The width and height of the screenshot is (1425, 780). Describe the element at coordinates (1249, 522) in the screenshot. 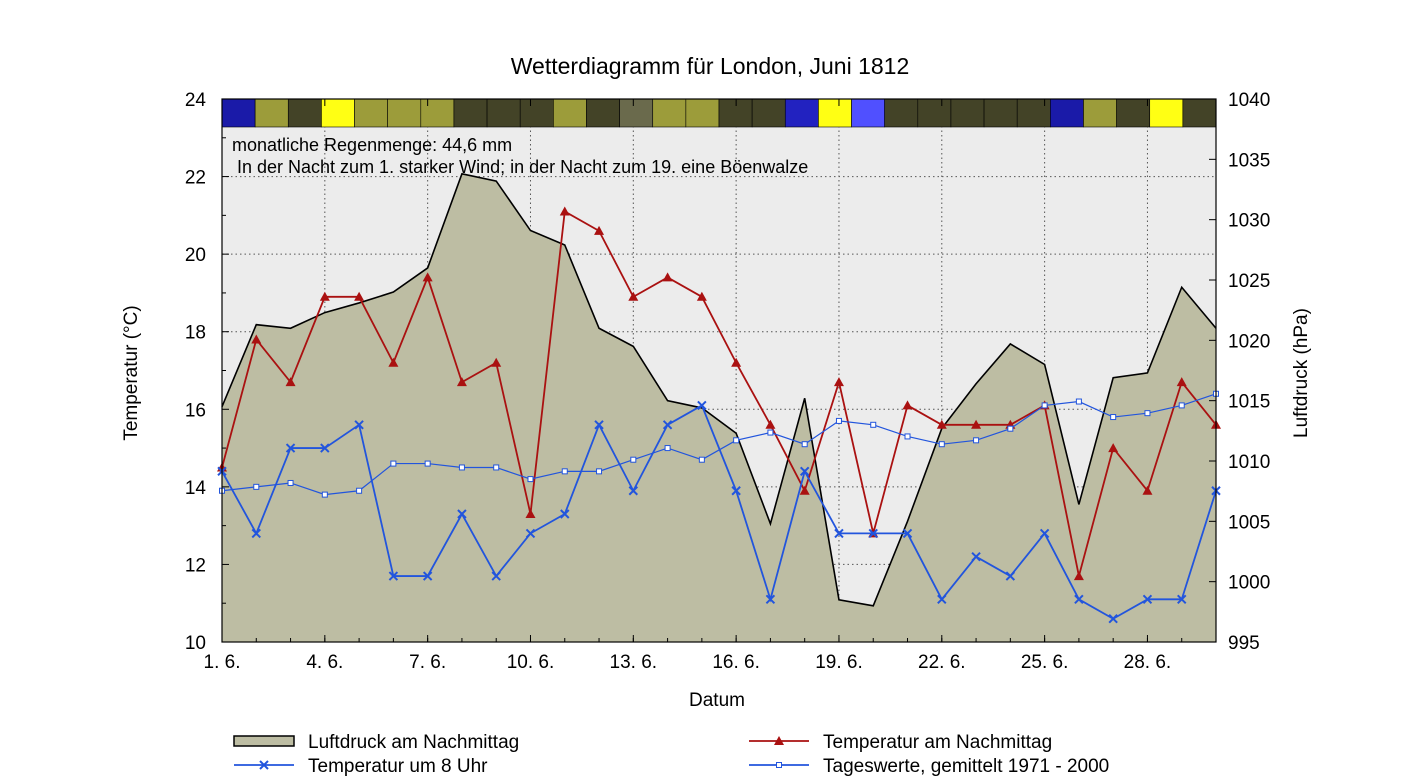

I see `y-tick-label-right: 1005` at that location.